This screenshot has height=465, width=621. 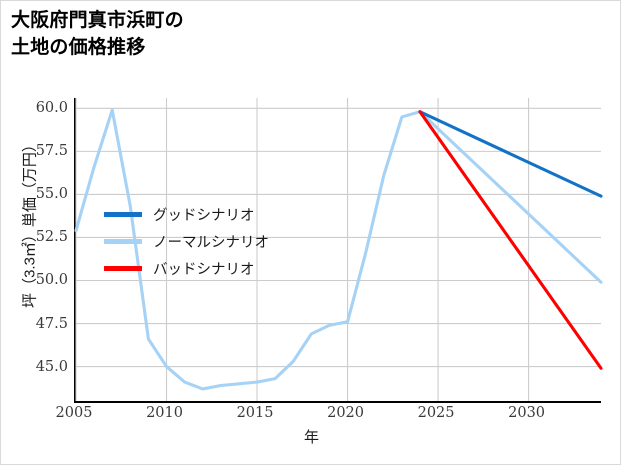 What do you see at coordinates (255, 413) in the screenshot?
I see `x-tick-label: 2015` at bounding box center [255, 413].